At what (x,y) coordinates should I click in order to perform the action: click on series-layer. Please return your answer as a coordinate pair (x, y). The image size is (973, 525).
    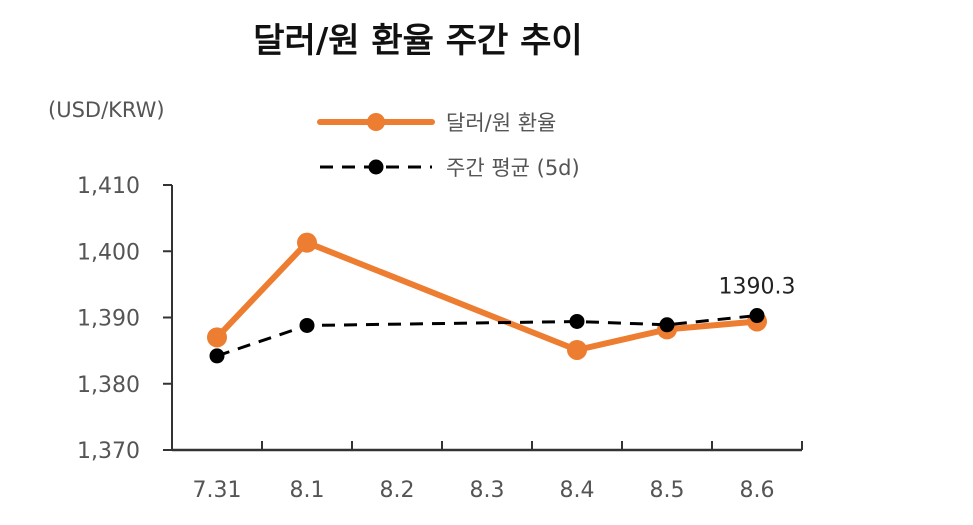
    Looking at the image, I should click on (487, 298).